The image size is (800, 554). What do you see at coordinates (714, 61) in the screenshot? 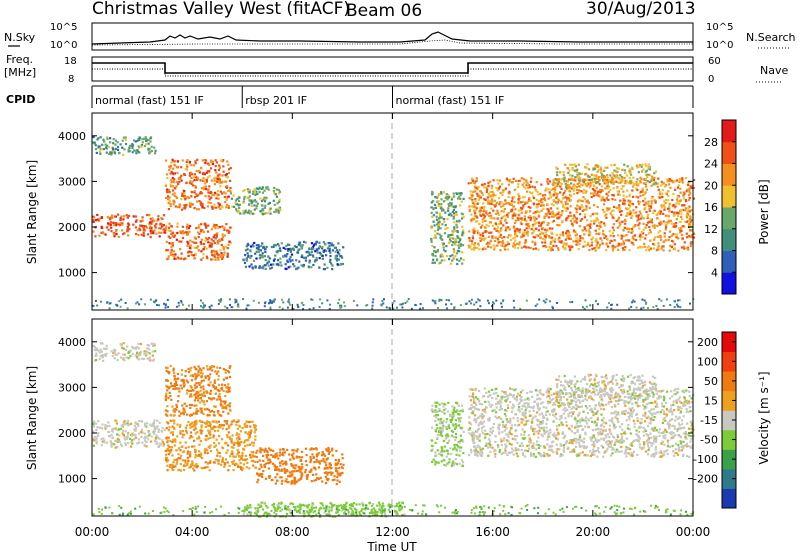
I see `nave-tick-top: 60` at bounding box center [714, 61].